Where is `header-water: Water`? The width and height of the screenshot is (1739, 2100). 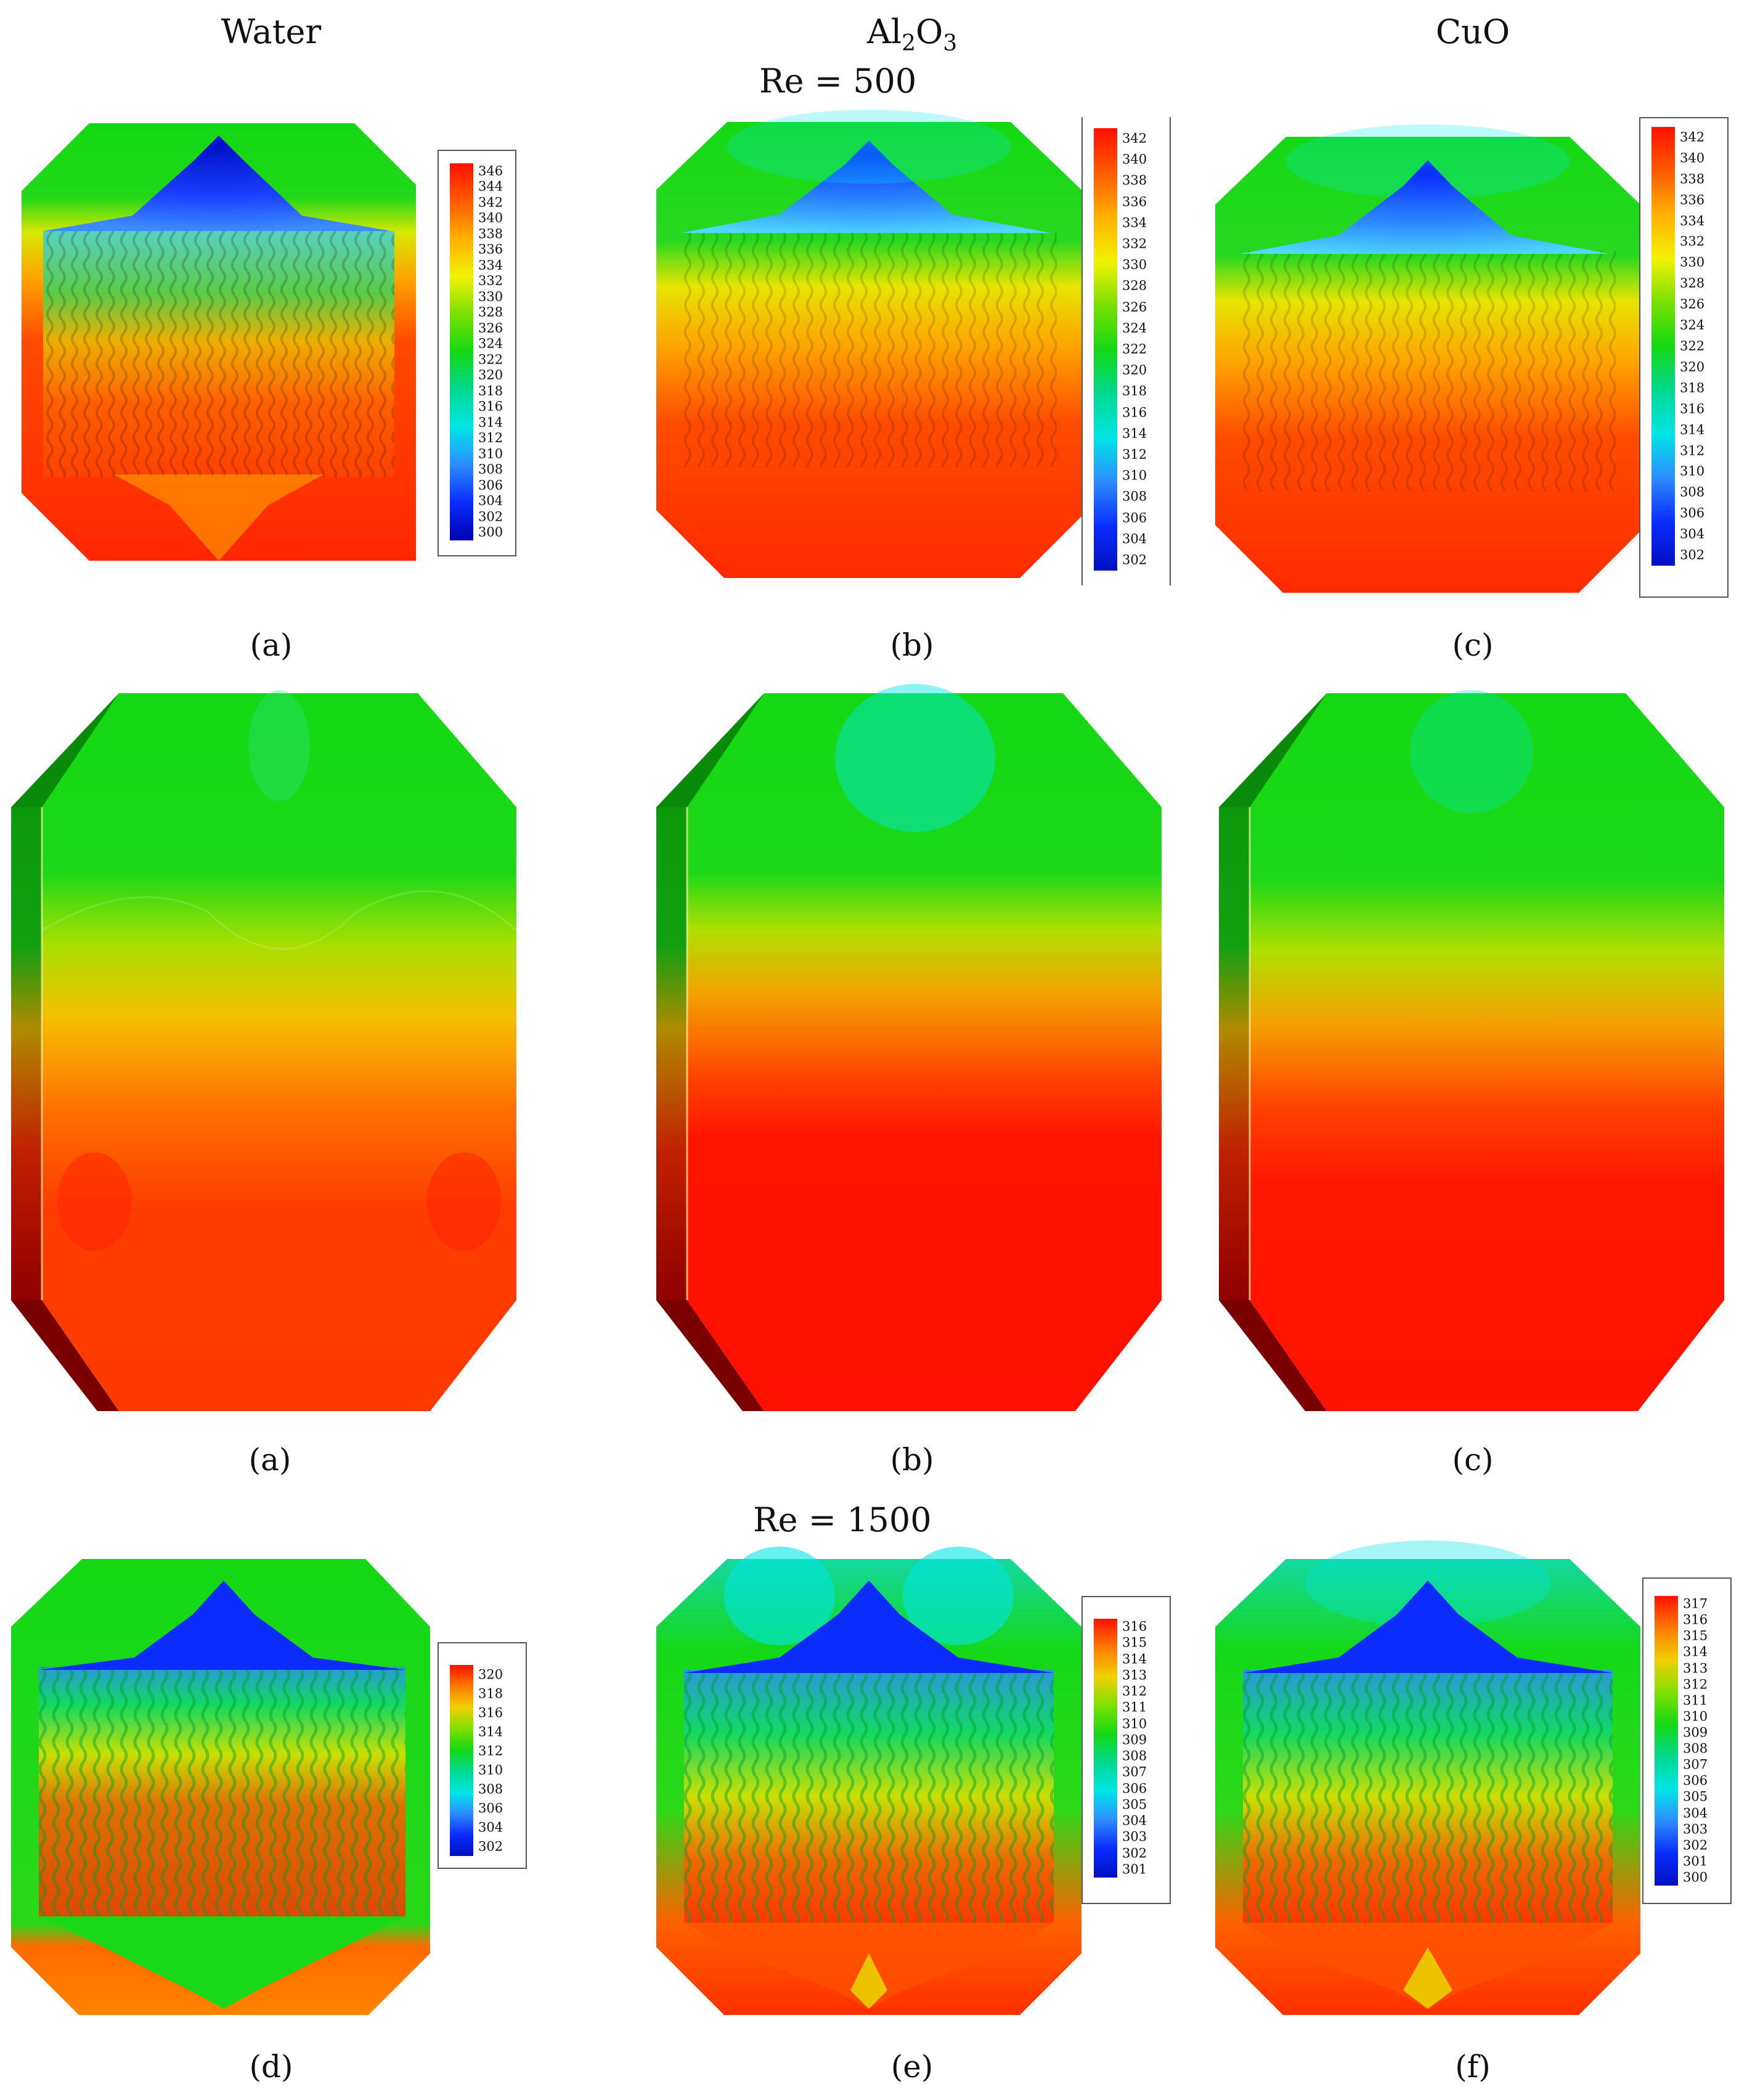
header-water: Water is located at coordinates (271, 31).